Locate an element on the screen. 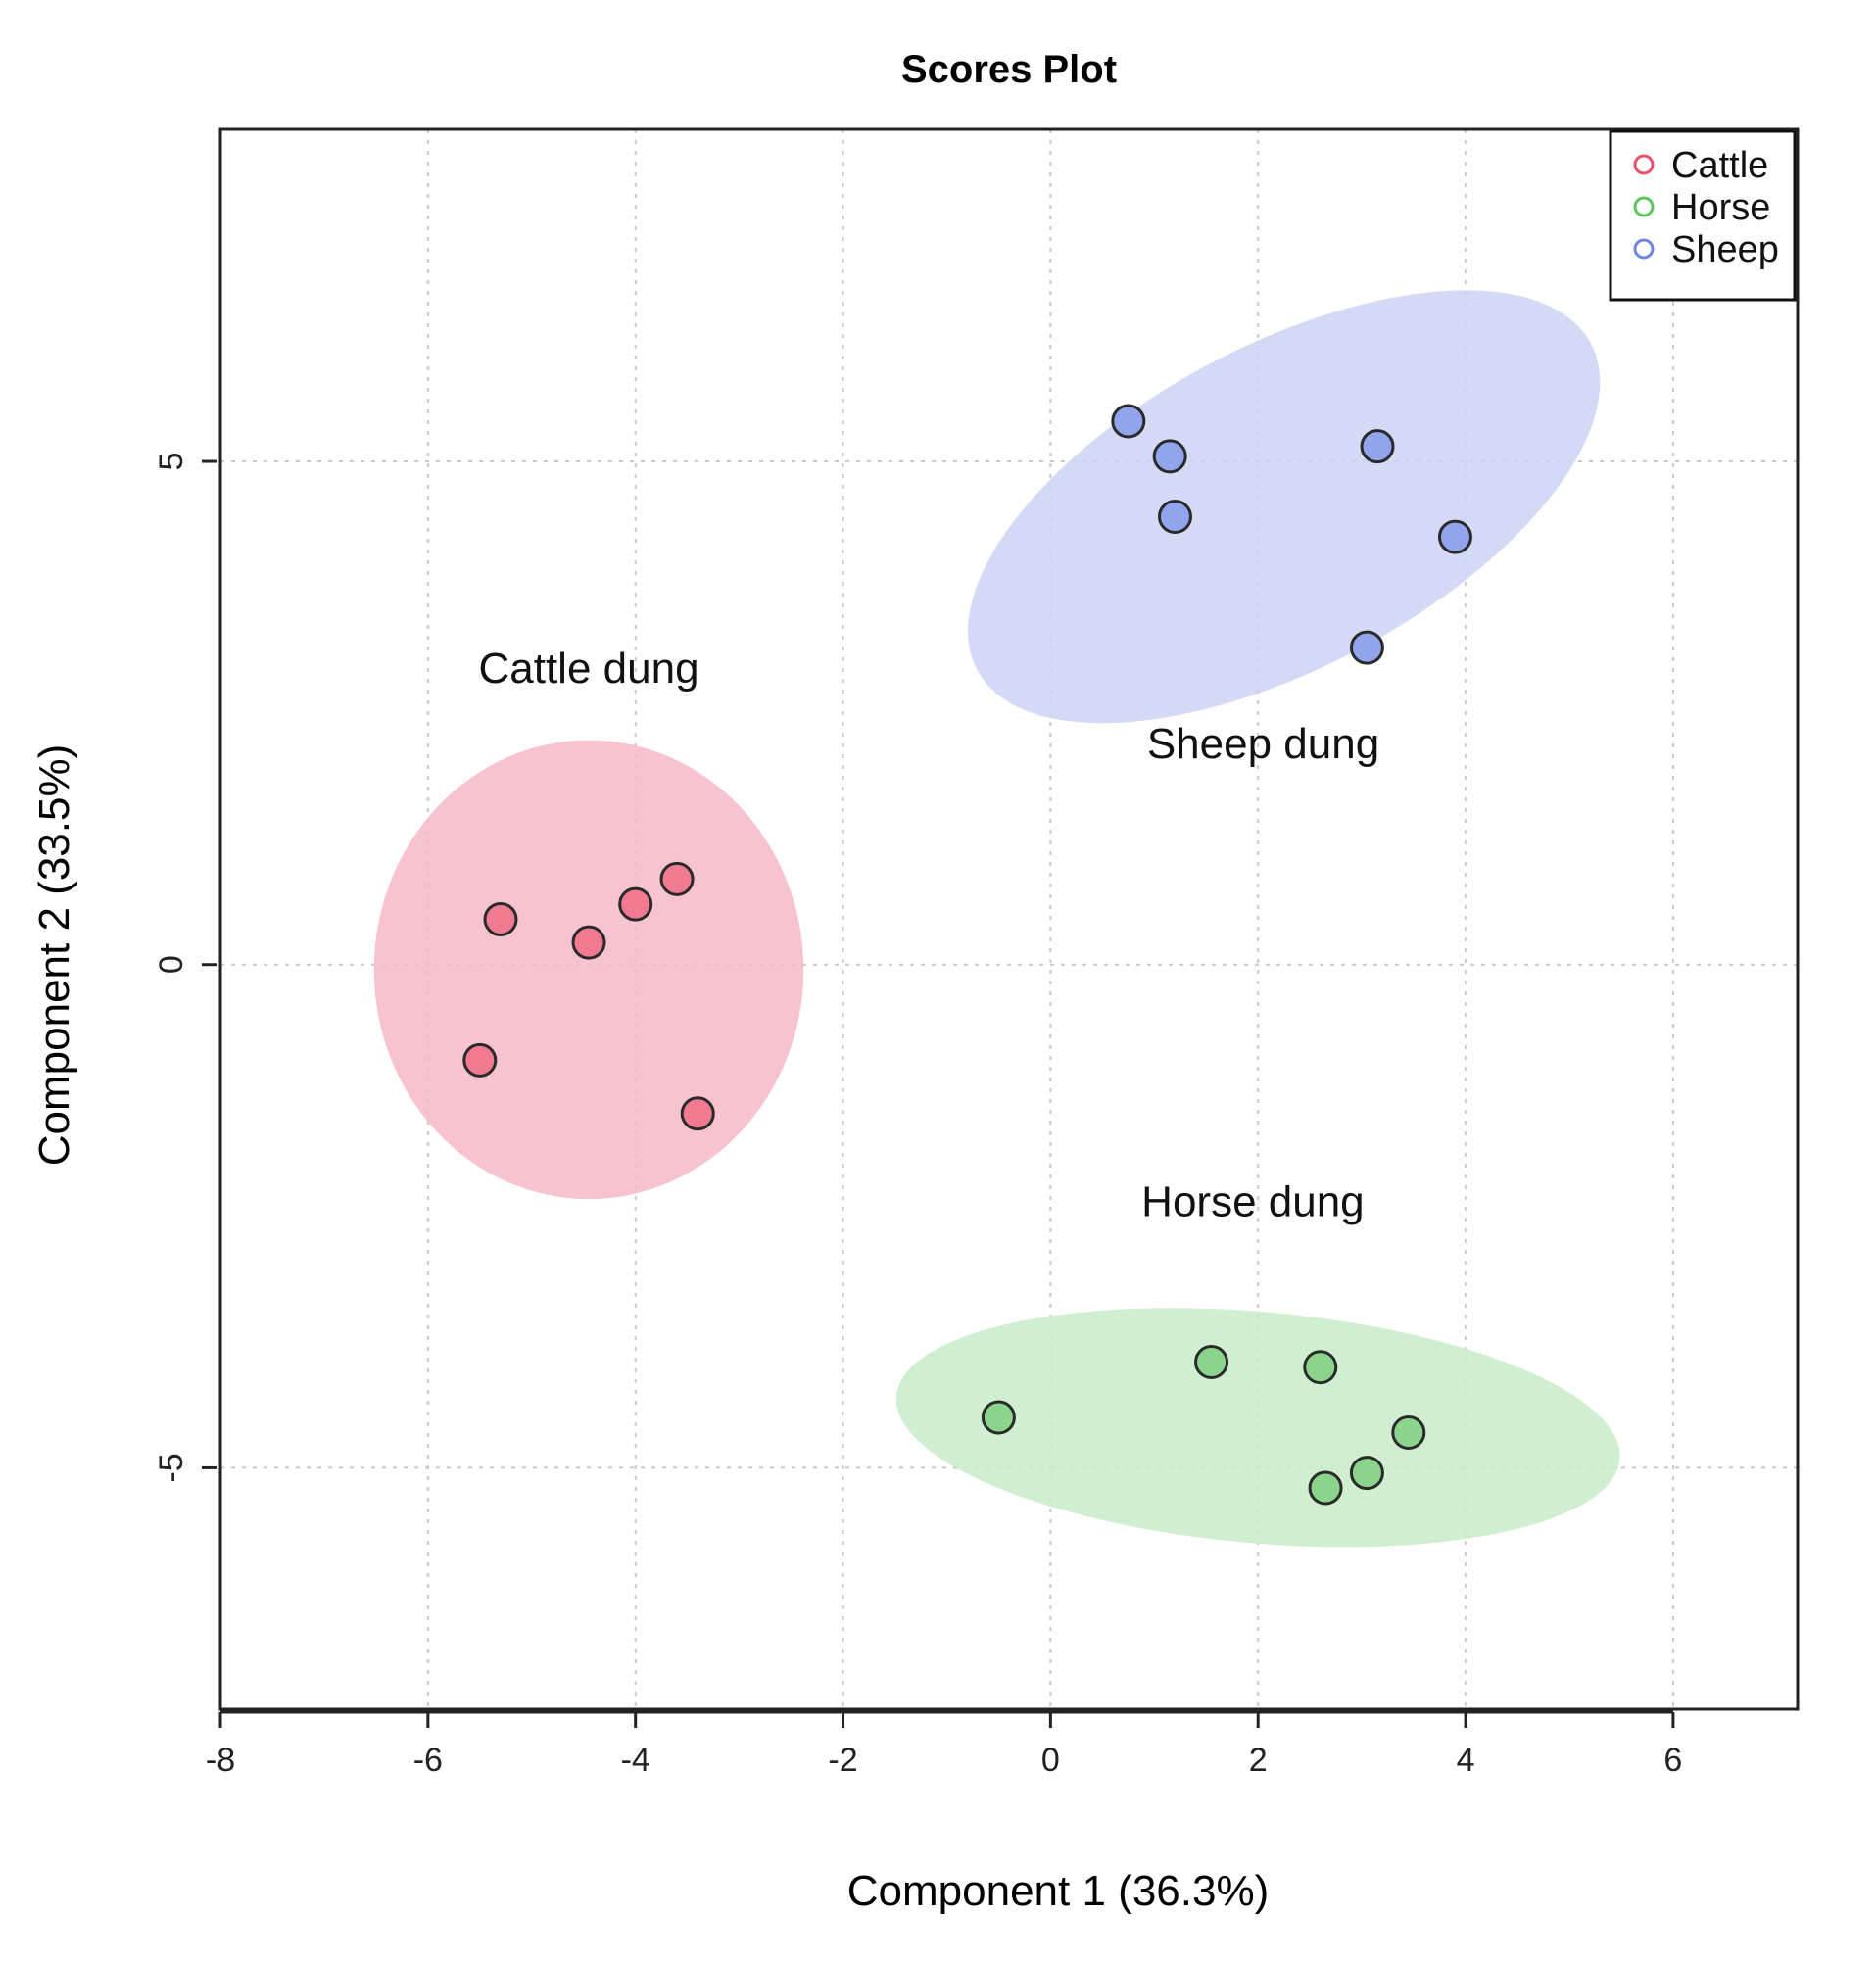 This screenshot has width=1876, height=1964. ellipse-horse is located at coordinates (1257, 1428).